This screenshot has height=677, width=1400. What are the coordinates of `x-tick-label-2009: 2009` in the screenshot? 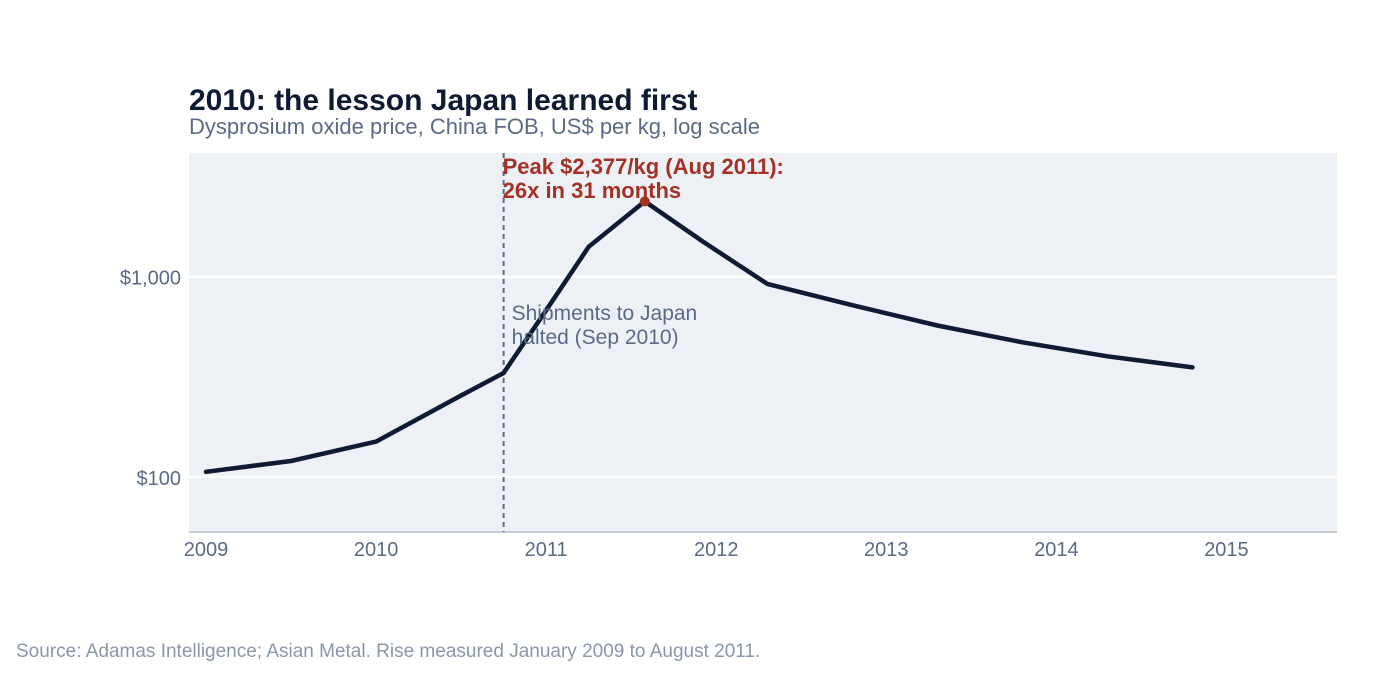 It's located at (206, 550).